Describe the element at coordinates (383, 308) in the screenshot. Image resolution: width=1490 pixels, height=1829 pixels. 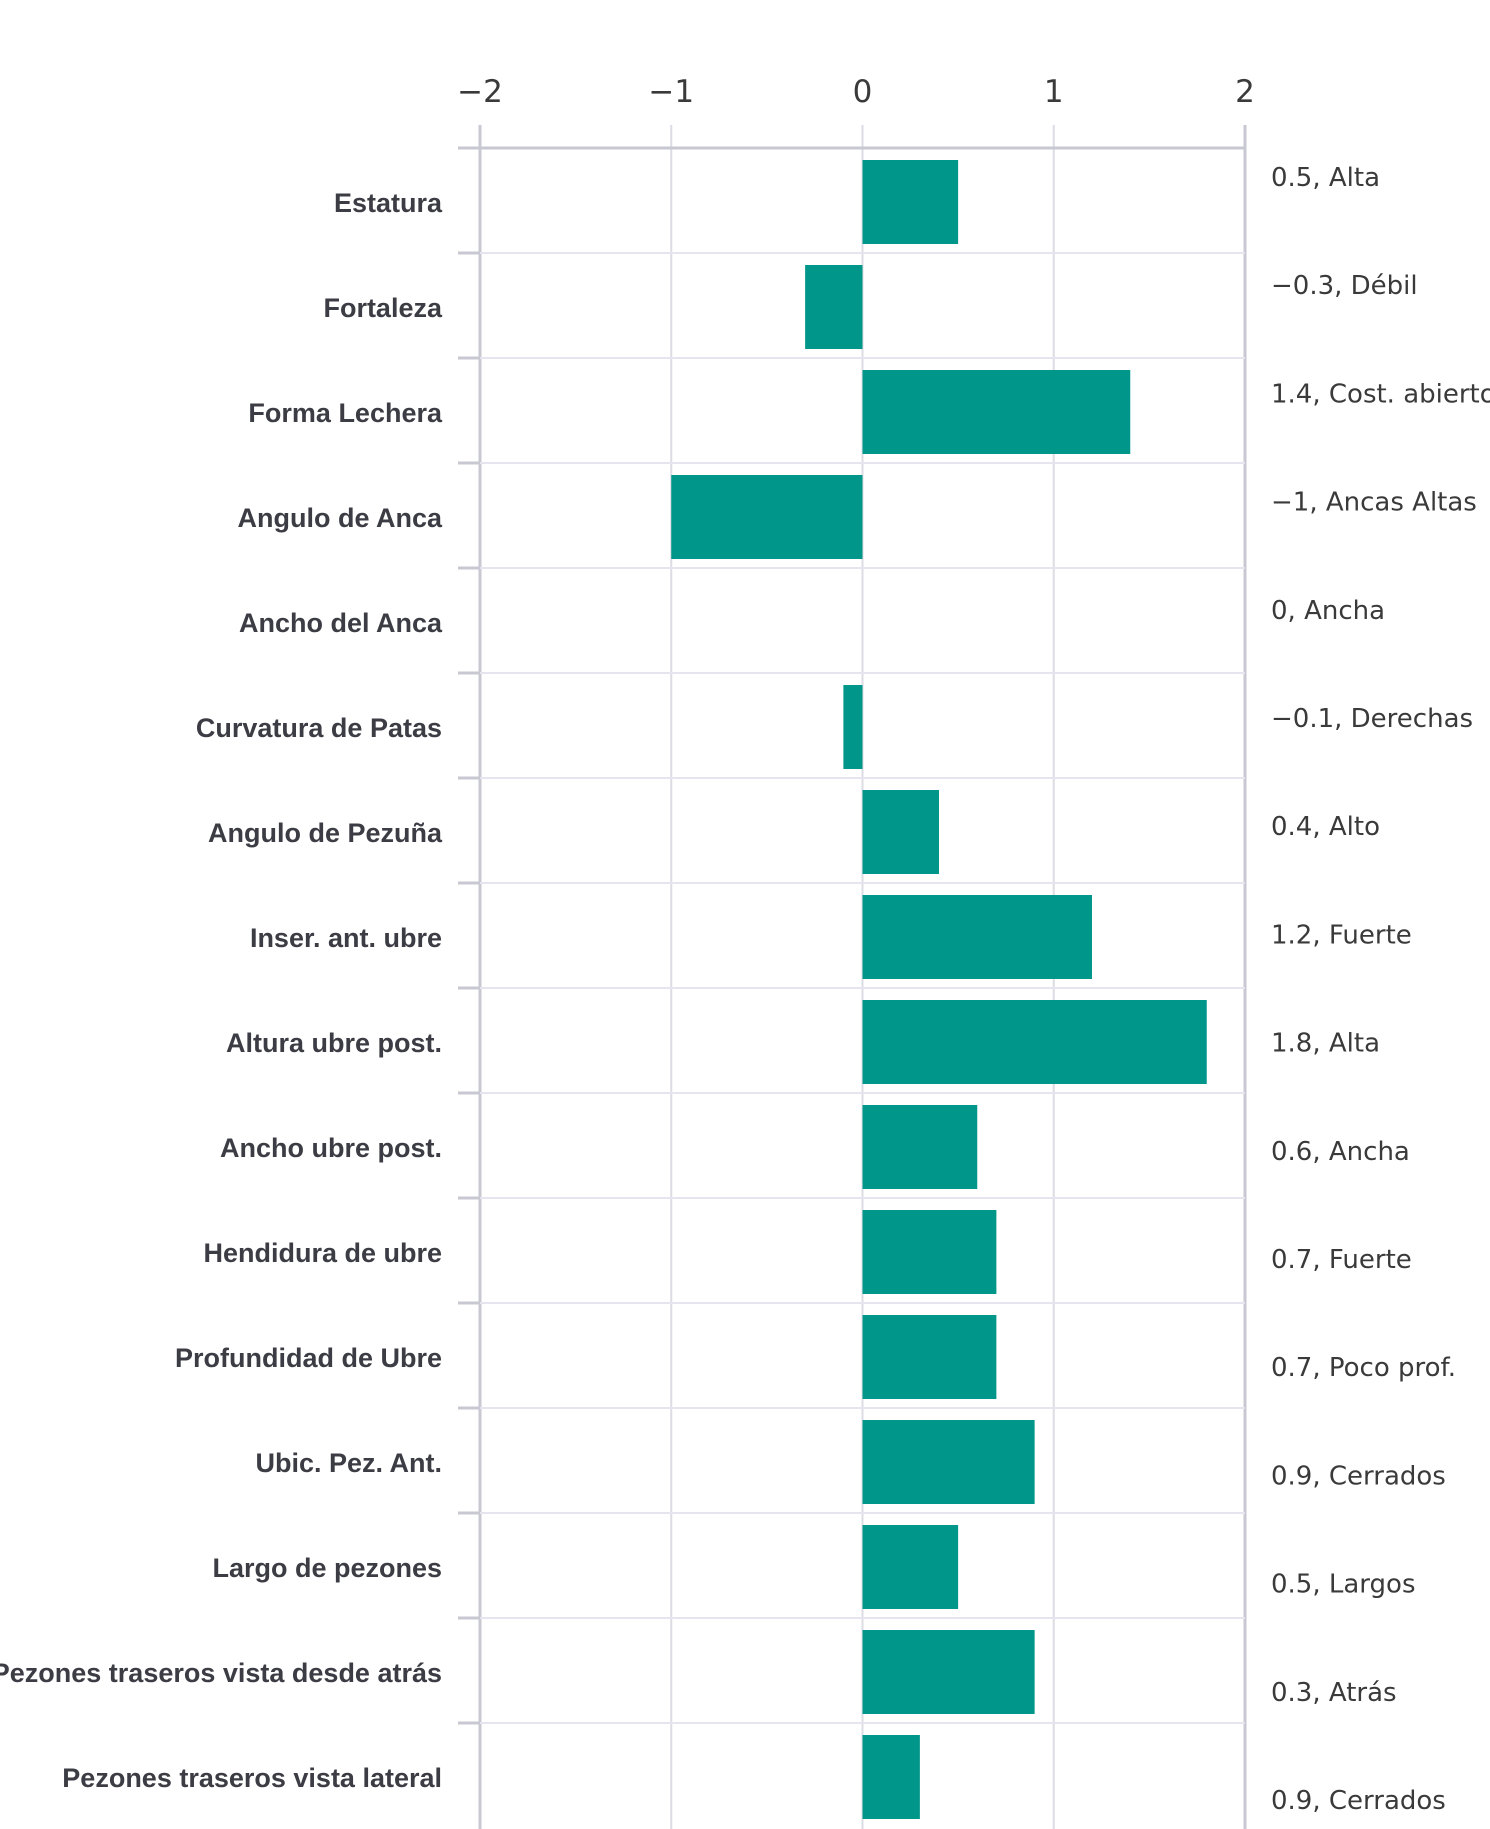
I see `category-label: Fortaleza` at that location.